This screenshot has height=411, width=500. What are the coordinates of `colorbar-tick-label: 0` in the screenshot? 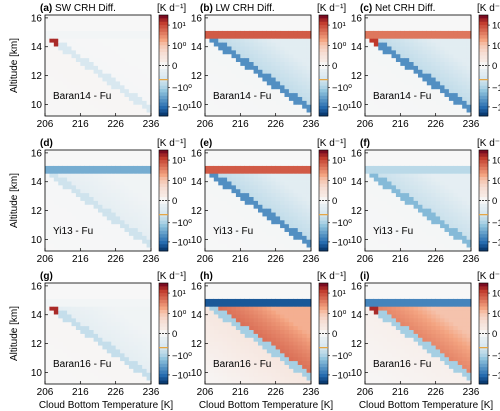 It's located at (334, 66).